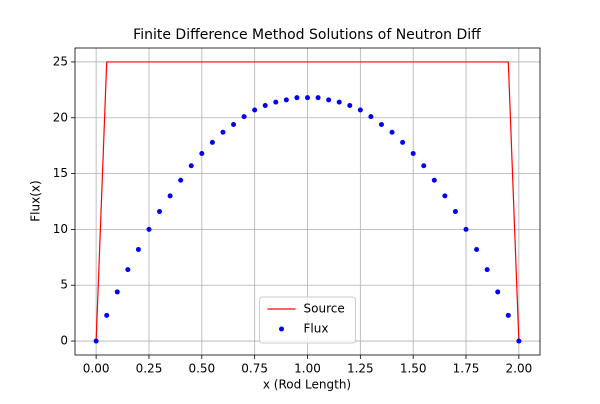 The height and width of the screenshot is (404, 600). Describe the element at coordinates (324, 309) in the screenshot. I see `legend-label: Source` at that location.